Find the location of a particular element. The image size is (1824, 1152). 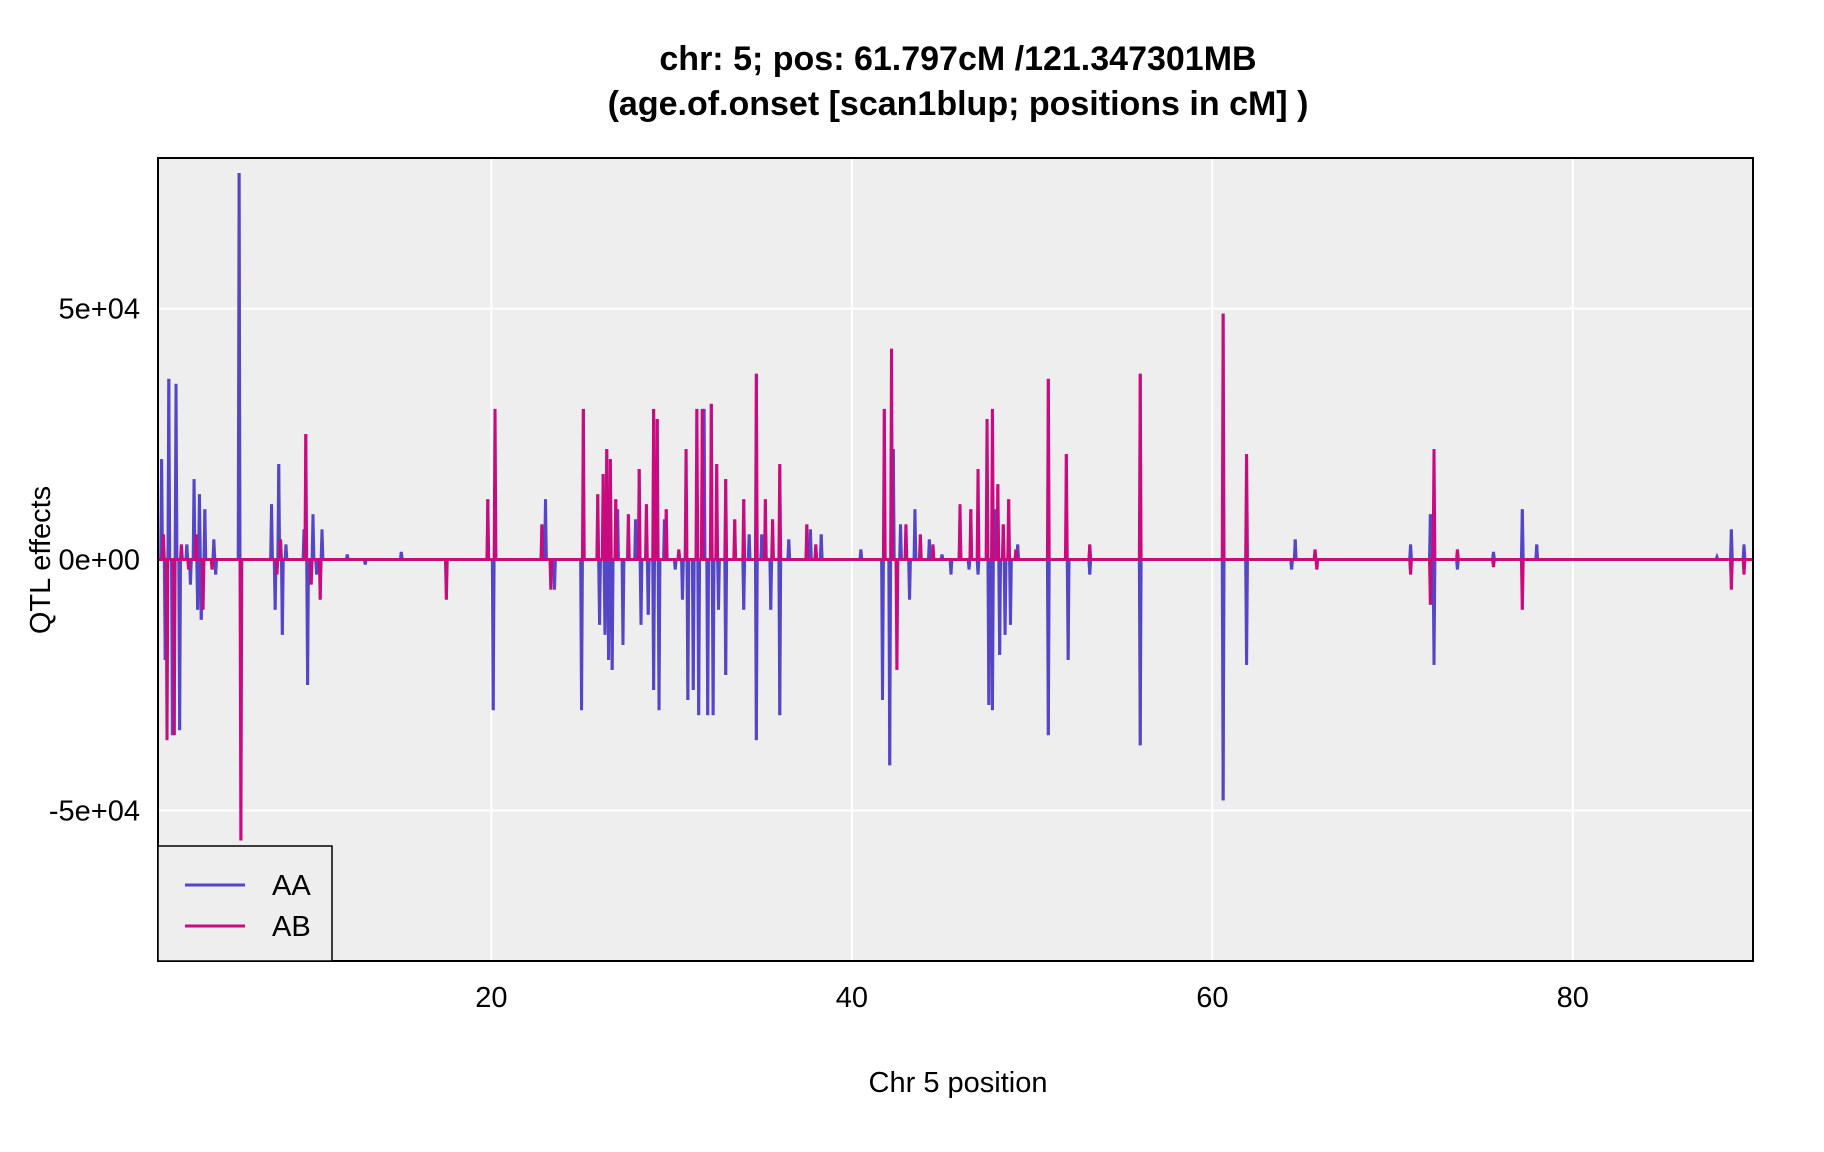

y-tick-label: -5e+04 is located at coordinates (94, 811).